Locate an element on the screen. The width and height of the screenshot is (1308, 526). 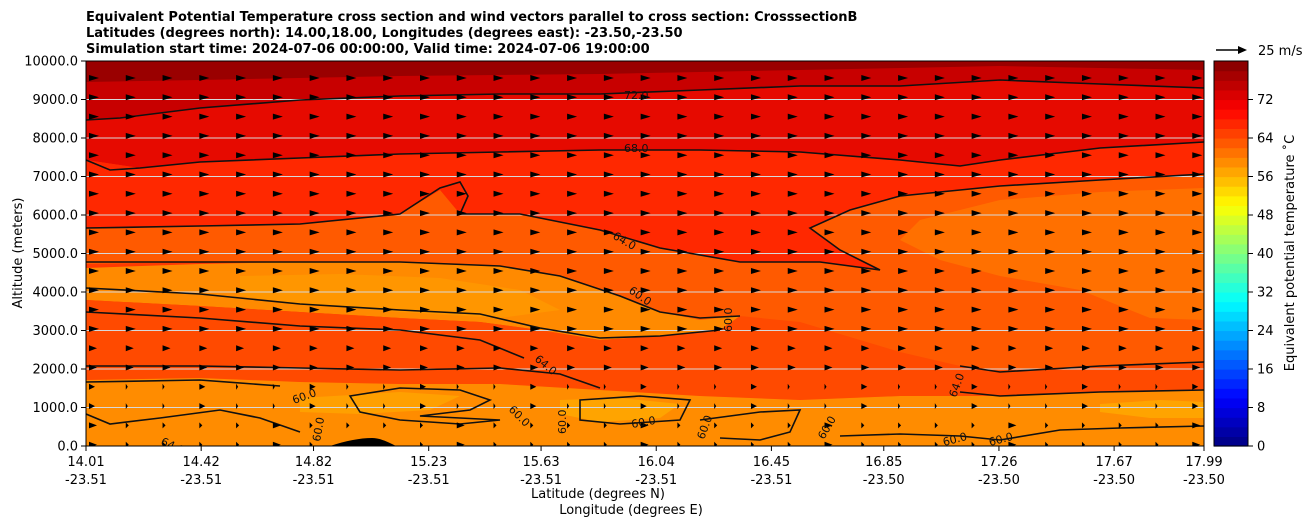
x-tick-label-lon: -23.51 is located at coordinates (656, 480).